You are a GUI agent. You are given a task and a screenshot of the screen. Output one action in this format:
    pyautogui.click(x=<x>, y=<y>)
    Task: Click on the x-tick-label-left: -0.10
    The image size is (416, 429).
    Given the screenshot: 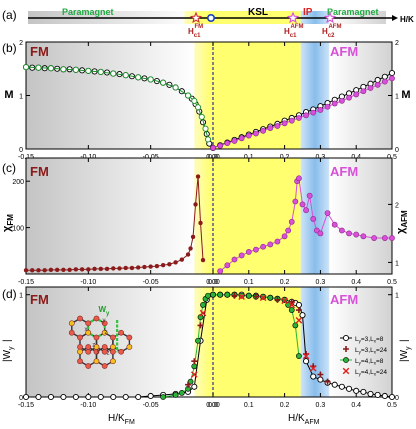 What is the action you would take?
    pyautogui.click(x=88, y=282)
    